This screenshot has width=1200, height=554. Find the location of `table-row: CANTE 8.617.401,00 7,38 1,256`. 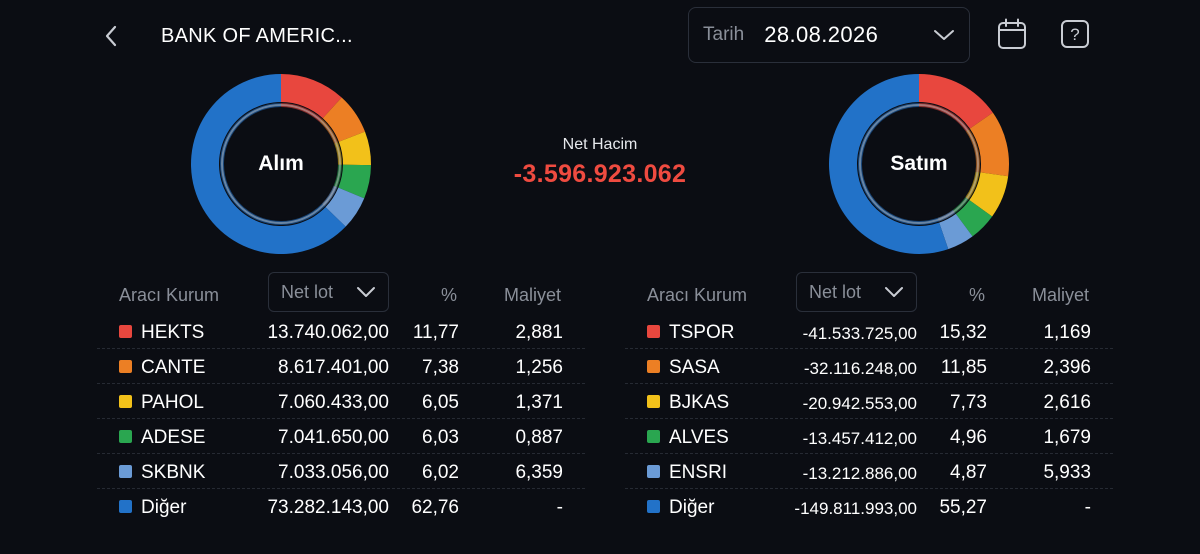

table-row: CANTE 8.617.401,00 7,38 1,256 is located at coordinates (341, 366).